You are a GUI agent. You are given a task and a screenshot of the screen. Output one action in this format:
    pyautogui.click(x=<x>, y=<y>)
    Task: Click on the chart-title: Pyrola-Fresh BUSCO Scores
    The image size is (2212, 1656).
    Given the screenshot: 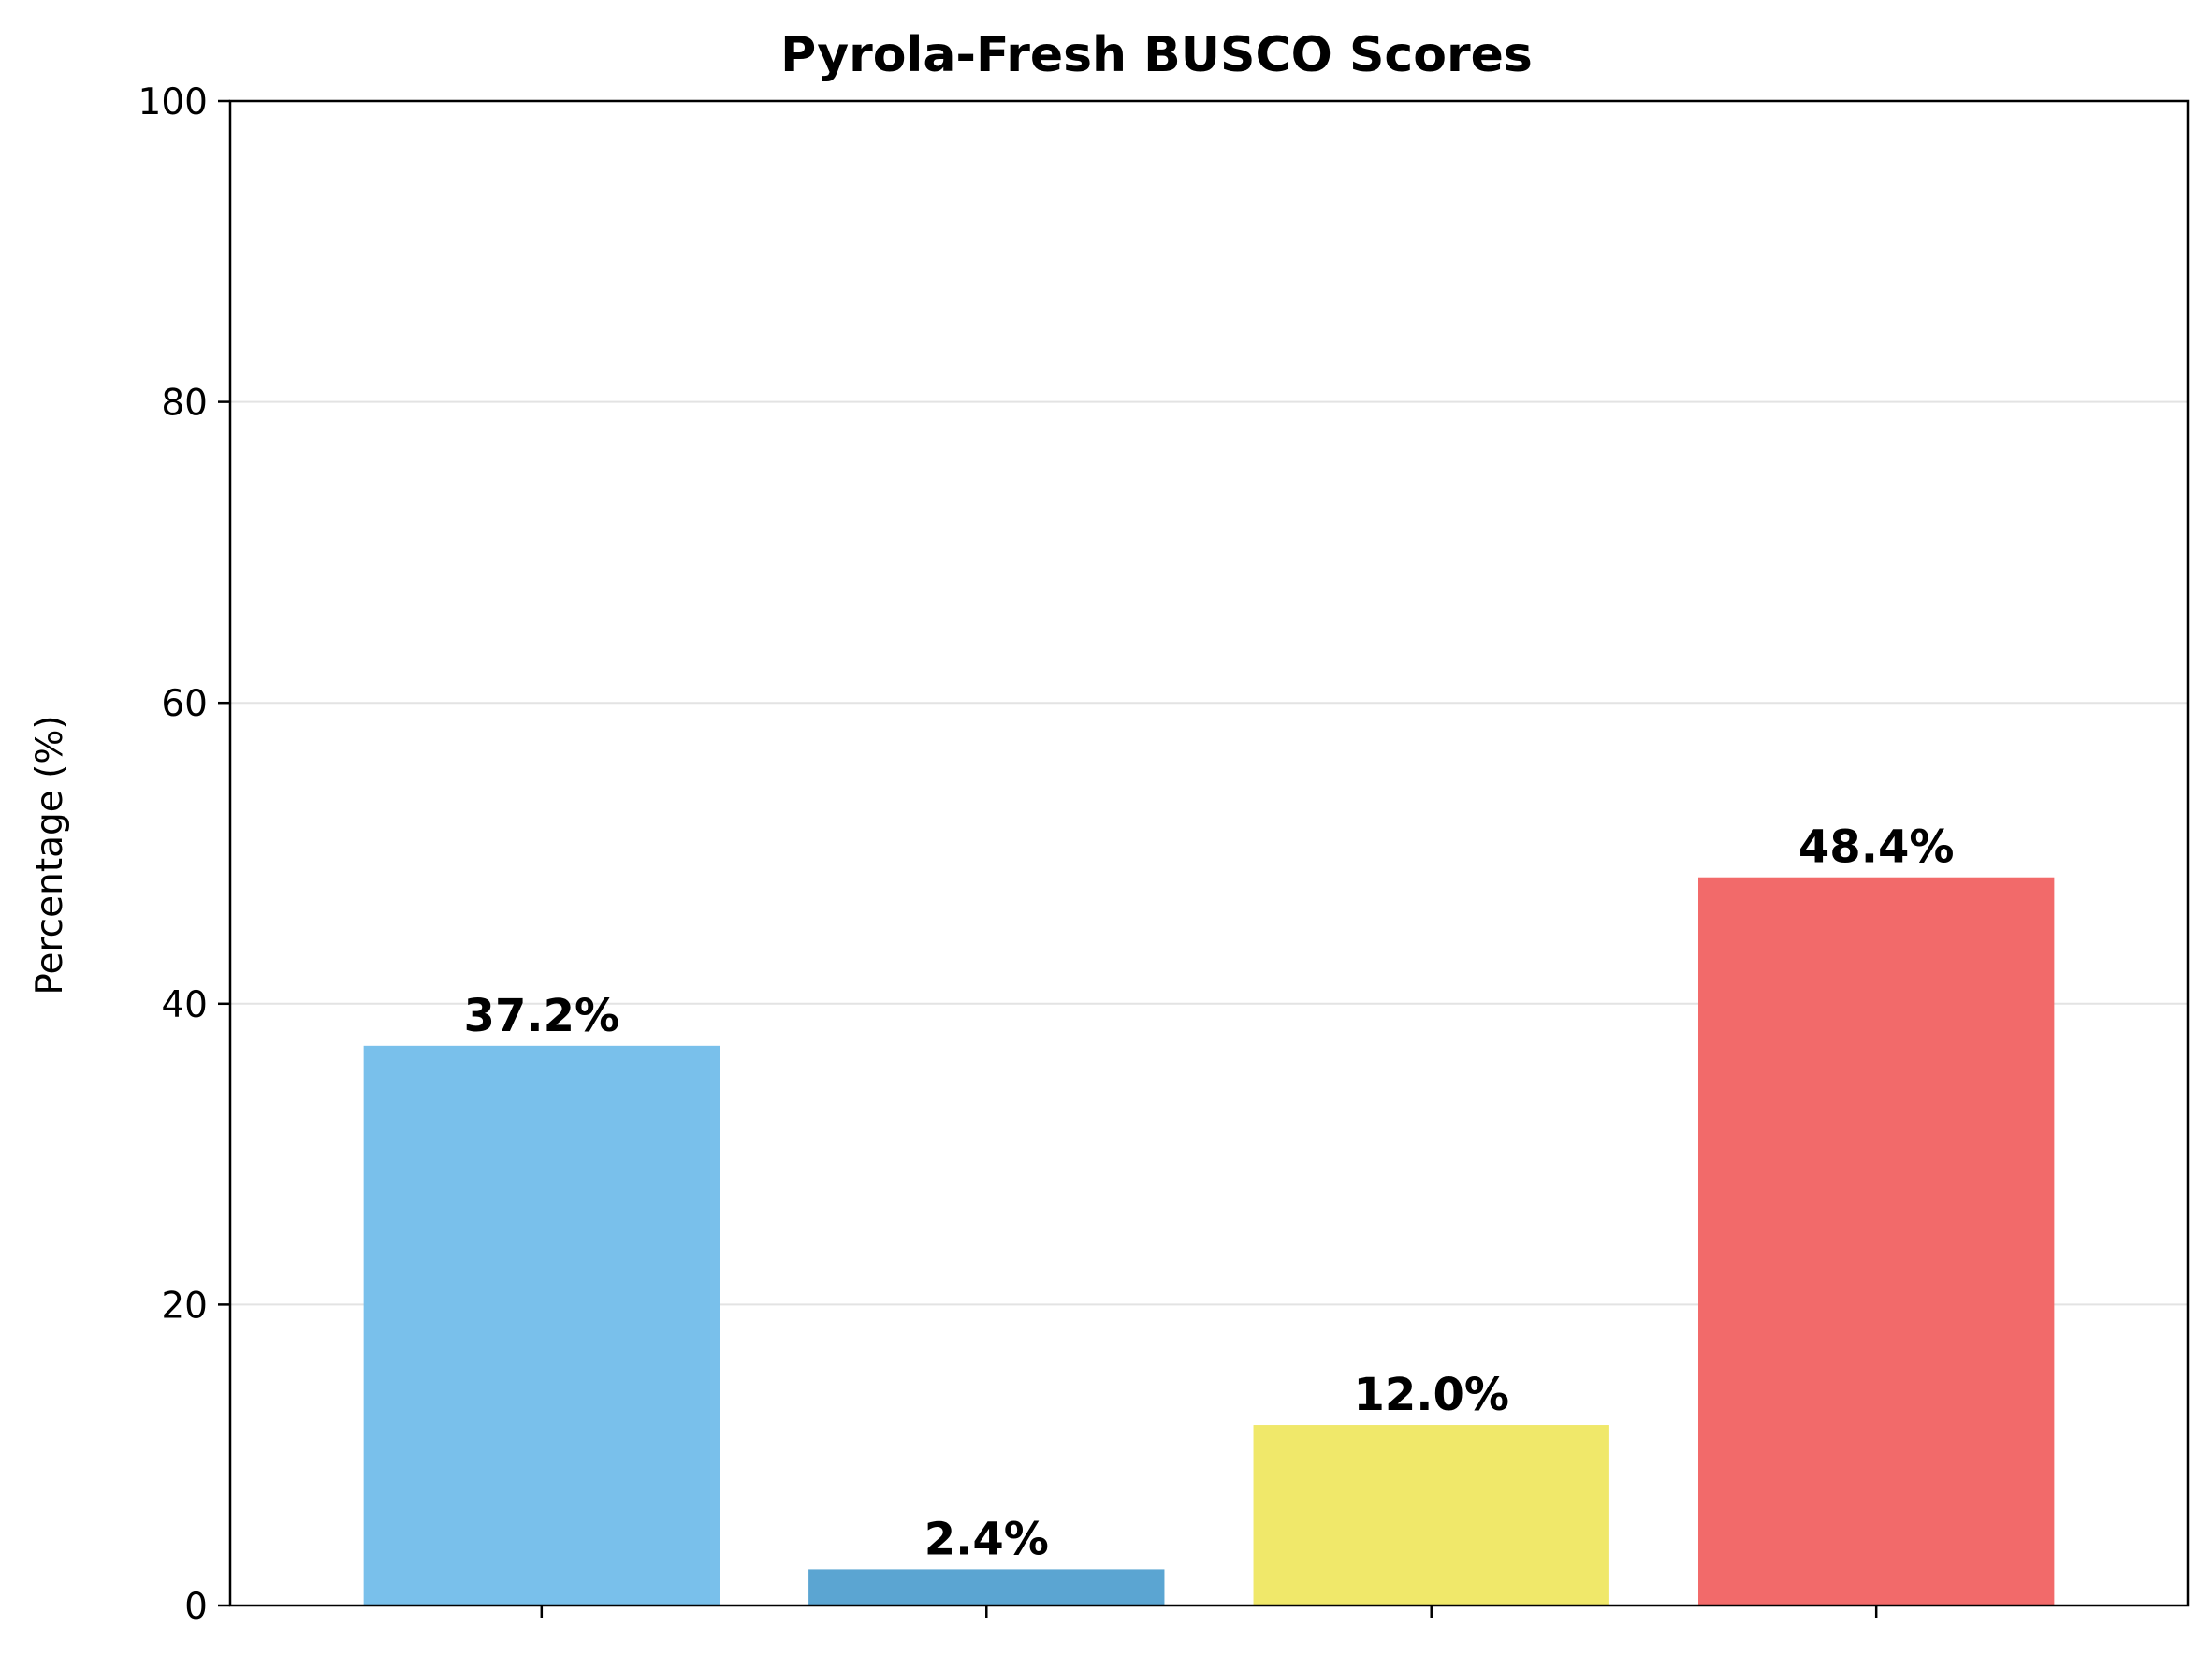 What is the action you would take?
    pyautogui.click(x=1156, y=55)
    